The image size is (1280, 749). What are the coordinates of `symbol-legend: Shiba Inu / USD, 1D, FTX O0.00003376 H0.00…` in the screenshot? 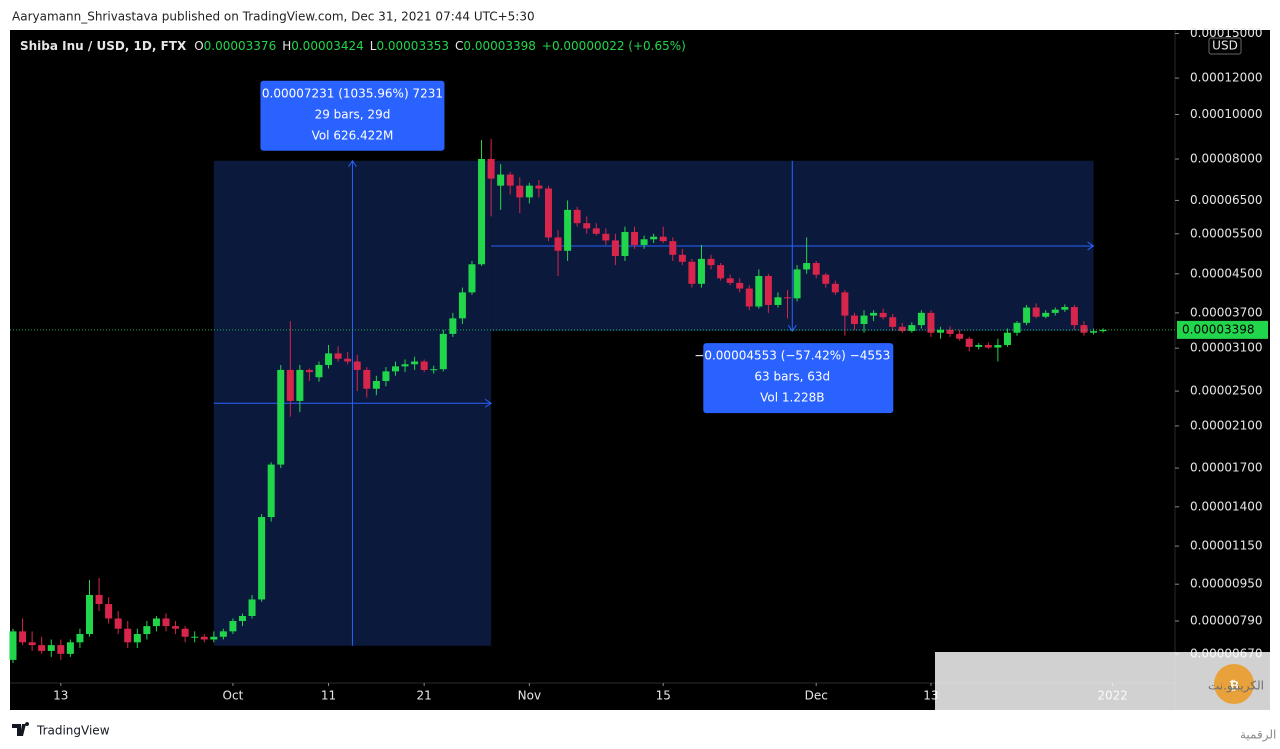 It's located at (353, 46).